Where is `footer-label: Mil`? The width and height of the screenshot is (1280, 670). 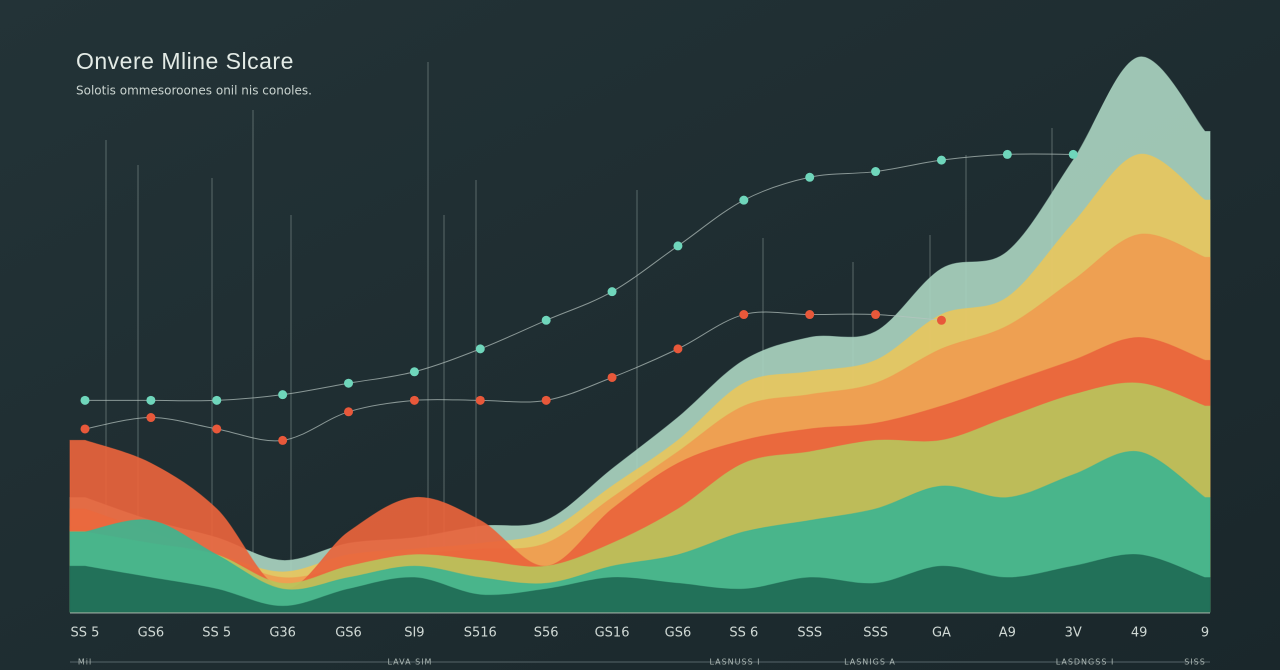 footer-label: Mil is located at coordinates (85, 662).